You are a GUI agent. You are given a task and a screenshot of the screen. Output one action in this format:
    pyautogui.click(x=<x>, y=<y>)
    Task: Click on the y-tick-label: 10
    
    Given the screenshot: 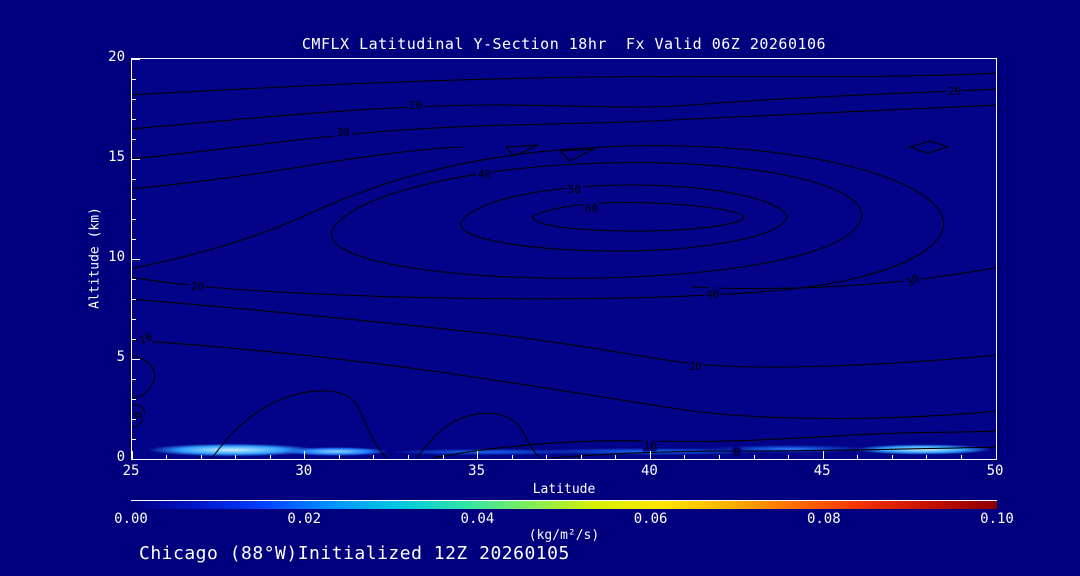 What is the action you would take?
    pyautogui.click(x=116, y=257)
    